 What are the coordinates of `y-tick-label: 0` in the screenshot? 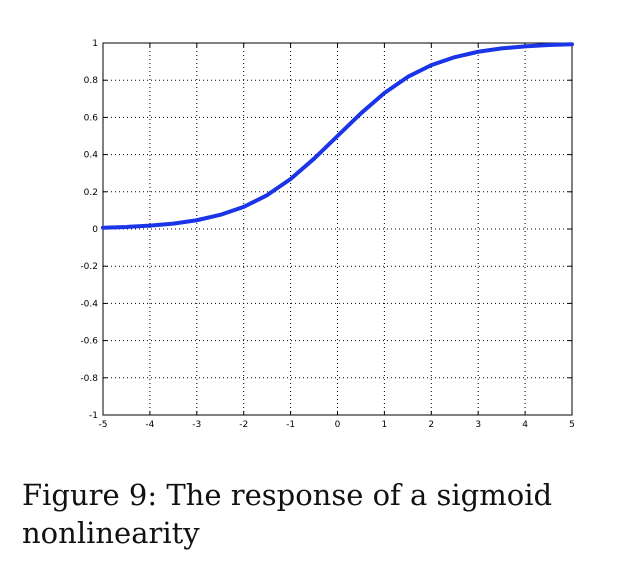 It's located at (95, 230).